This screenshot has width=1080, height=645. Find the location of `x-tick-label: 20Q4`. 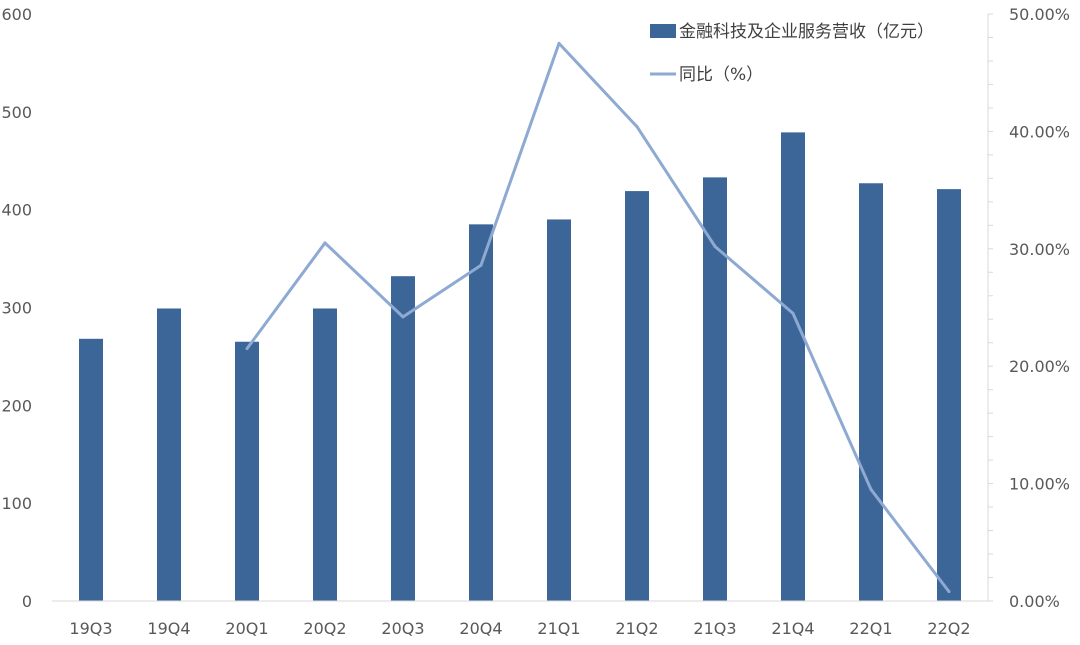

x-tick-label: 20Q4 is located at coordinates (480, 628).